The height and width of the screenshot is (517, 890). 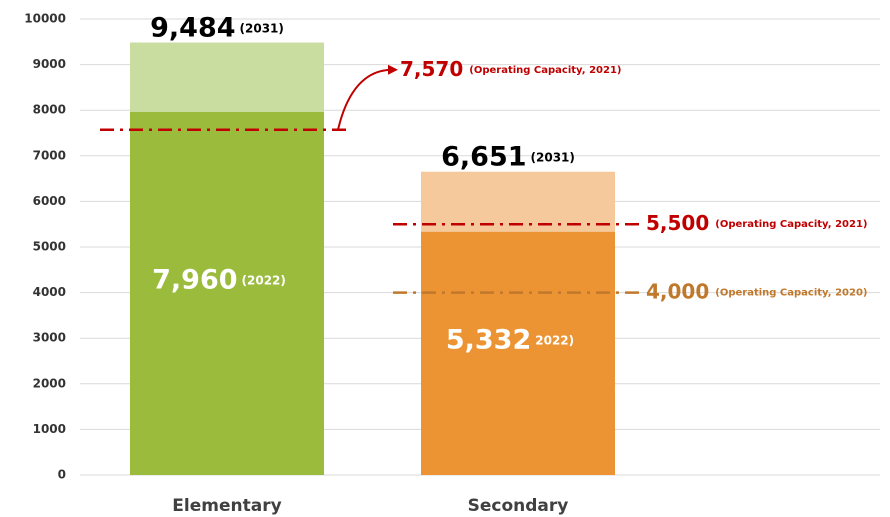 I want to click on data-label: 9,484 (2031), so click(x=217, y=27).